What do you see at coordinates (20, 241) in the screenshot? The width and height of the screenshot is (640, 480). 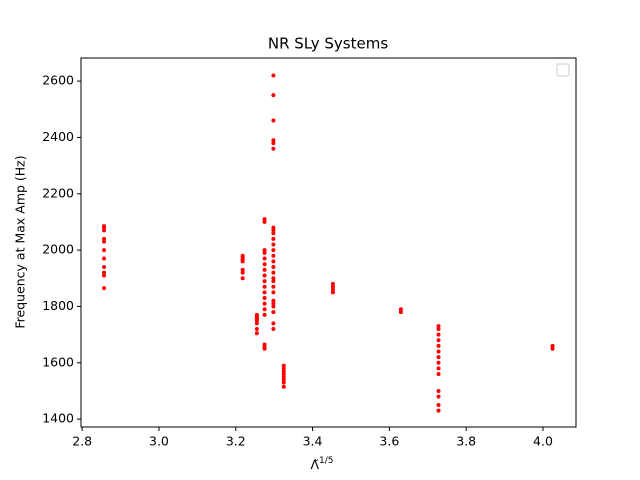 I see `y-axis-label: Frequency at Max Amp (Hz)` at bounding box center [20, 241].